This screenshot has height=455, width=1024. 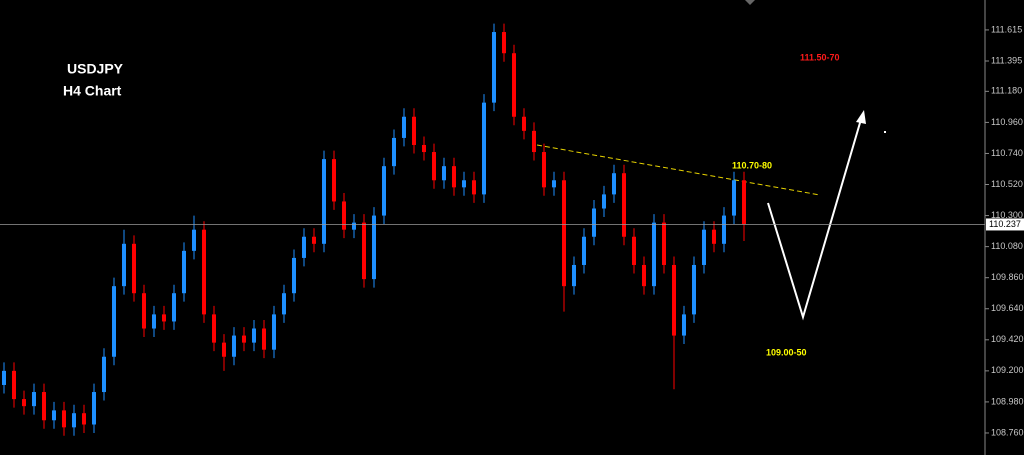 What do you see at coordinates (786, 352) in the screenshot?
I see `annotation: 109.00-50` at bounding box center [786, 352].